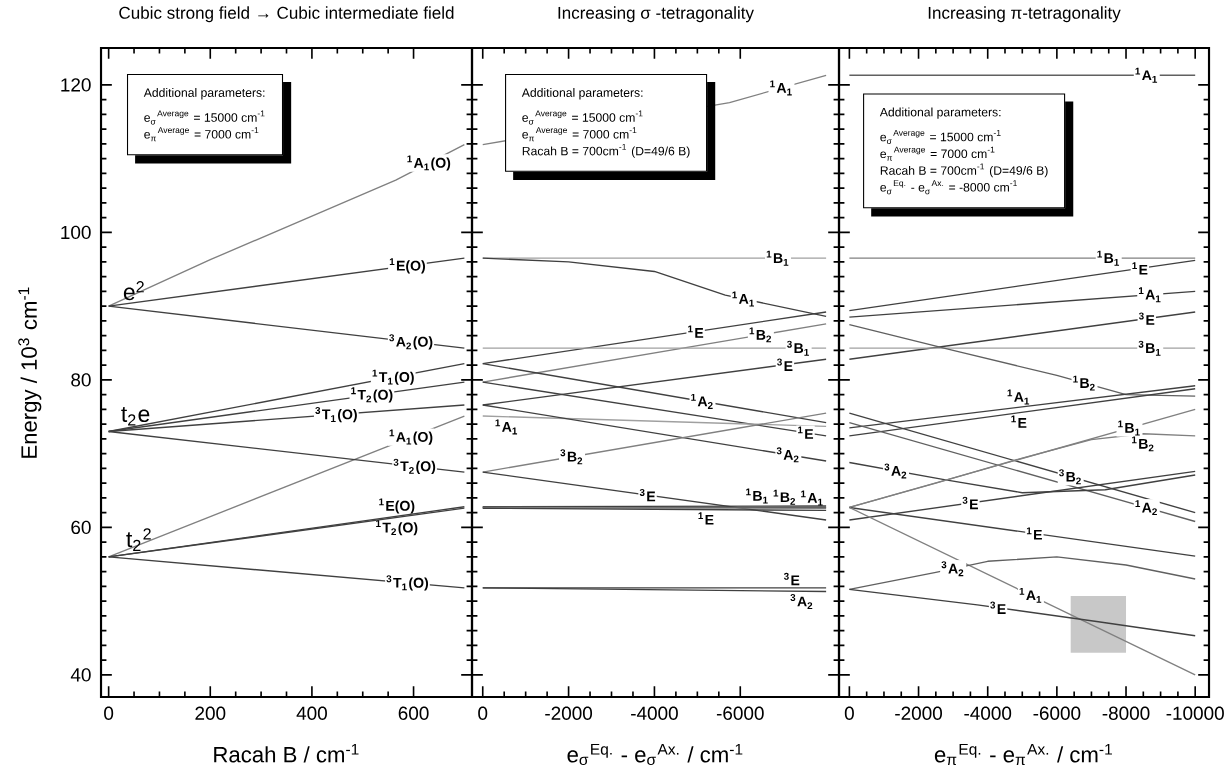 This screenshot has height=769, width=1231. Describe the element at coordinates (138, 539) in the screenshot. I see `annotation: t$_{2}$2` at that location.